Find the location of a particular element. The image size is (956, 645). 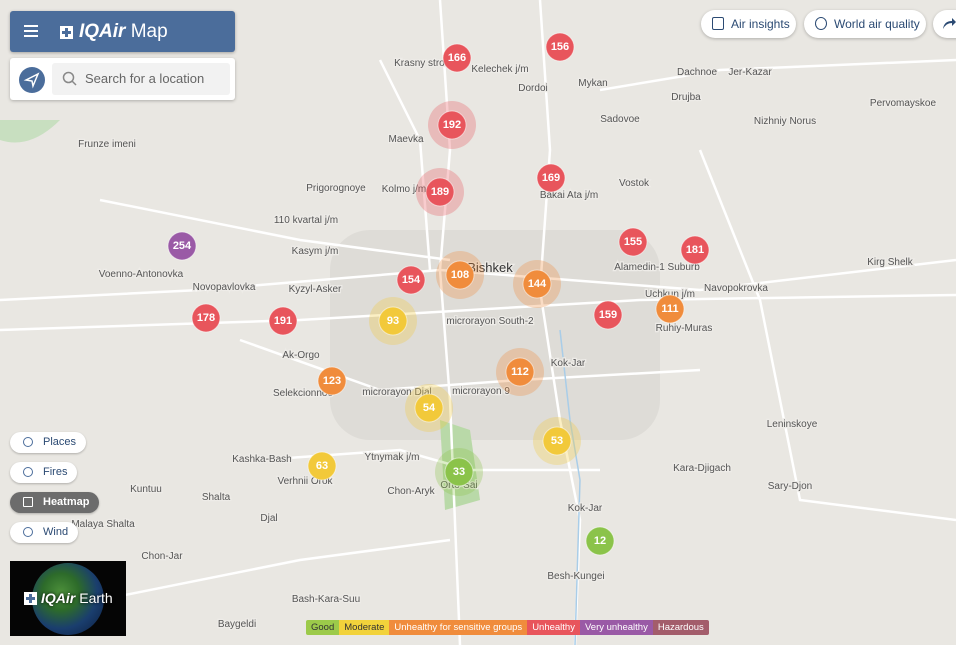

legend-item: Good is located at coordinates (323, 627).